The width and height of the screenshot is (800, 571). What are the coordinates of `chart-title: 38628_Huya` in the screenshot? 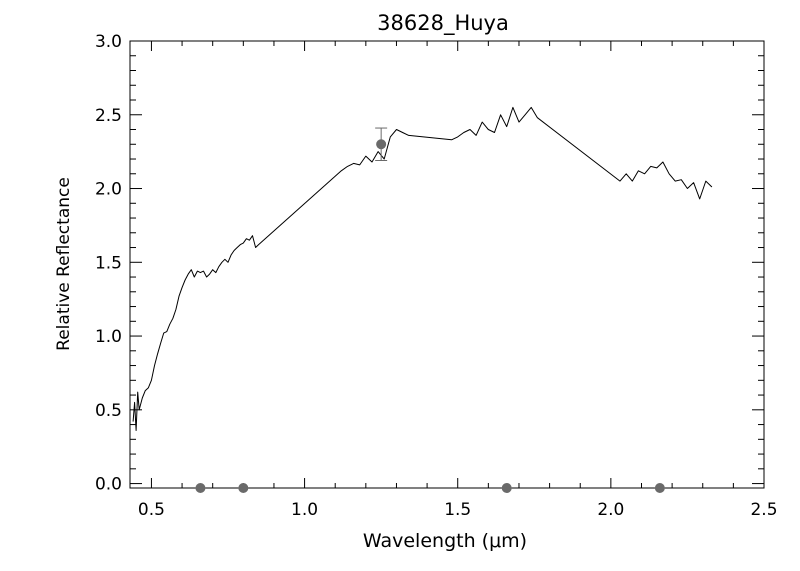 It's located at (443, 23).